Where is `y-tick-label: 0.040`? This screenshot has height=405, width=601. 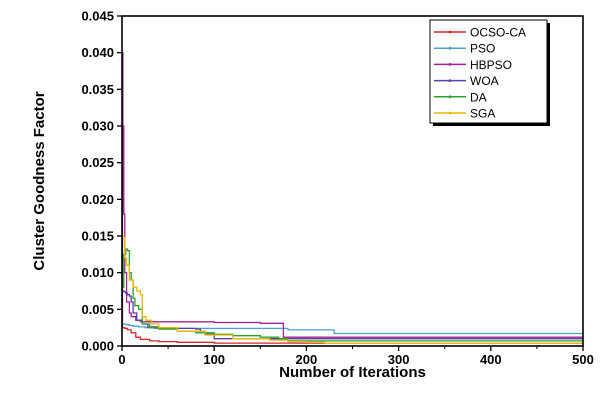
y-tick-label: 0.040 is located at coordinates (97, 52).